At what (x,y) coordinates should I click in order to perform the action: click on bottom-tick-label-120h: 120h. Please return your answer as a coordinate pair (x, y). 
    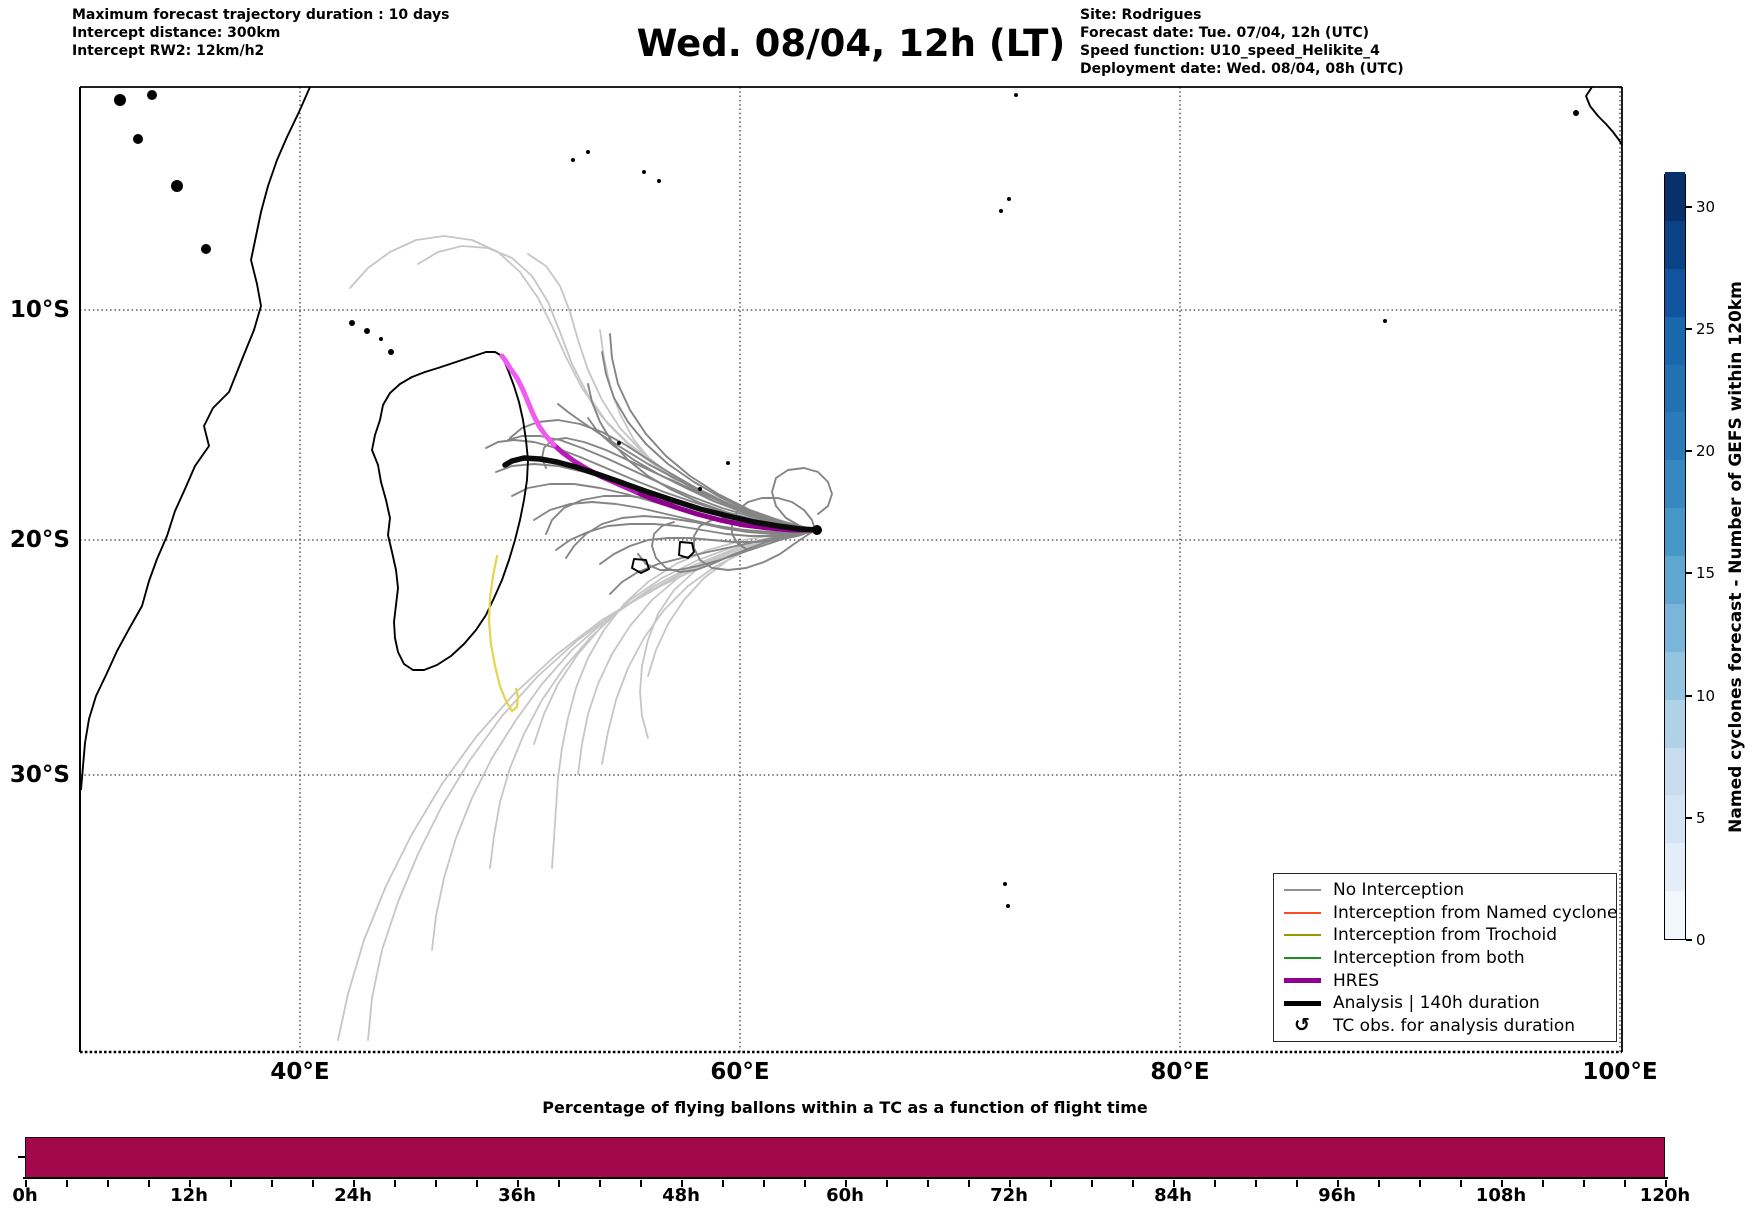
    Looking at the image, I should click on (1665, 1195).